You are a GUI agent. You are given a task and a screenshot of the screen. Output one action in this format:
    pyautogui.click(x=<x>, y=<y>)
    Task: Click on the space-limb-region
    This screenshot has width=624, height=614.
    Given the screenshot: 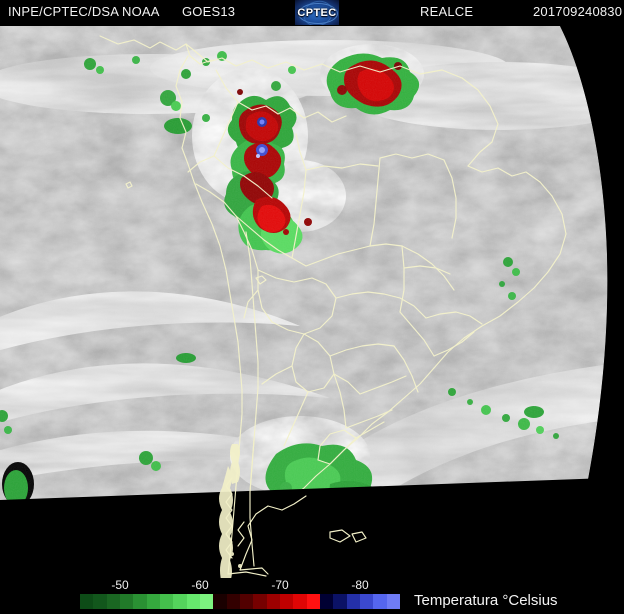 What is the action you would take?
    pyautogui.click(x=592, y=302)
    